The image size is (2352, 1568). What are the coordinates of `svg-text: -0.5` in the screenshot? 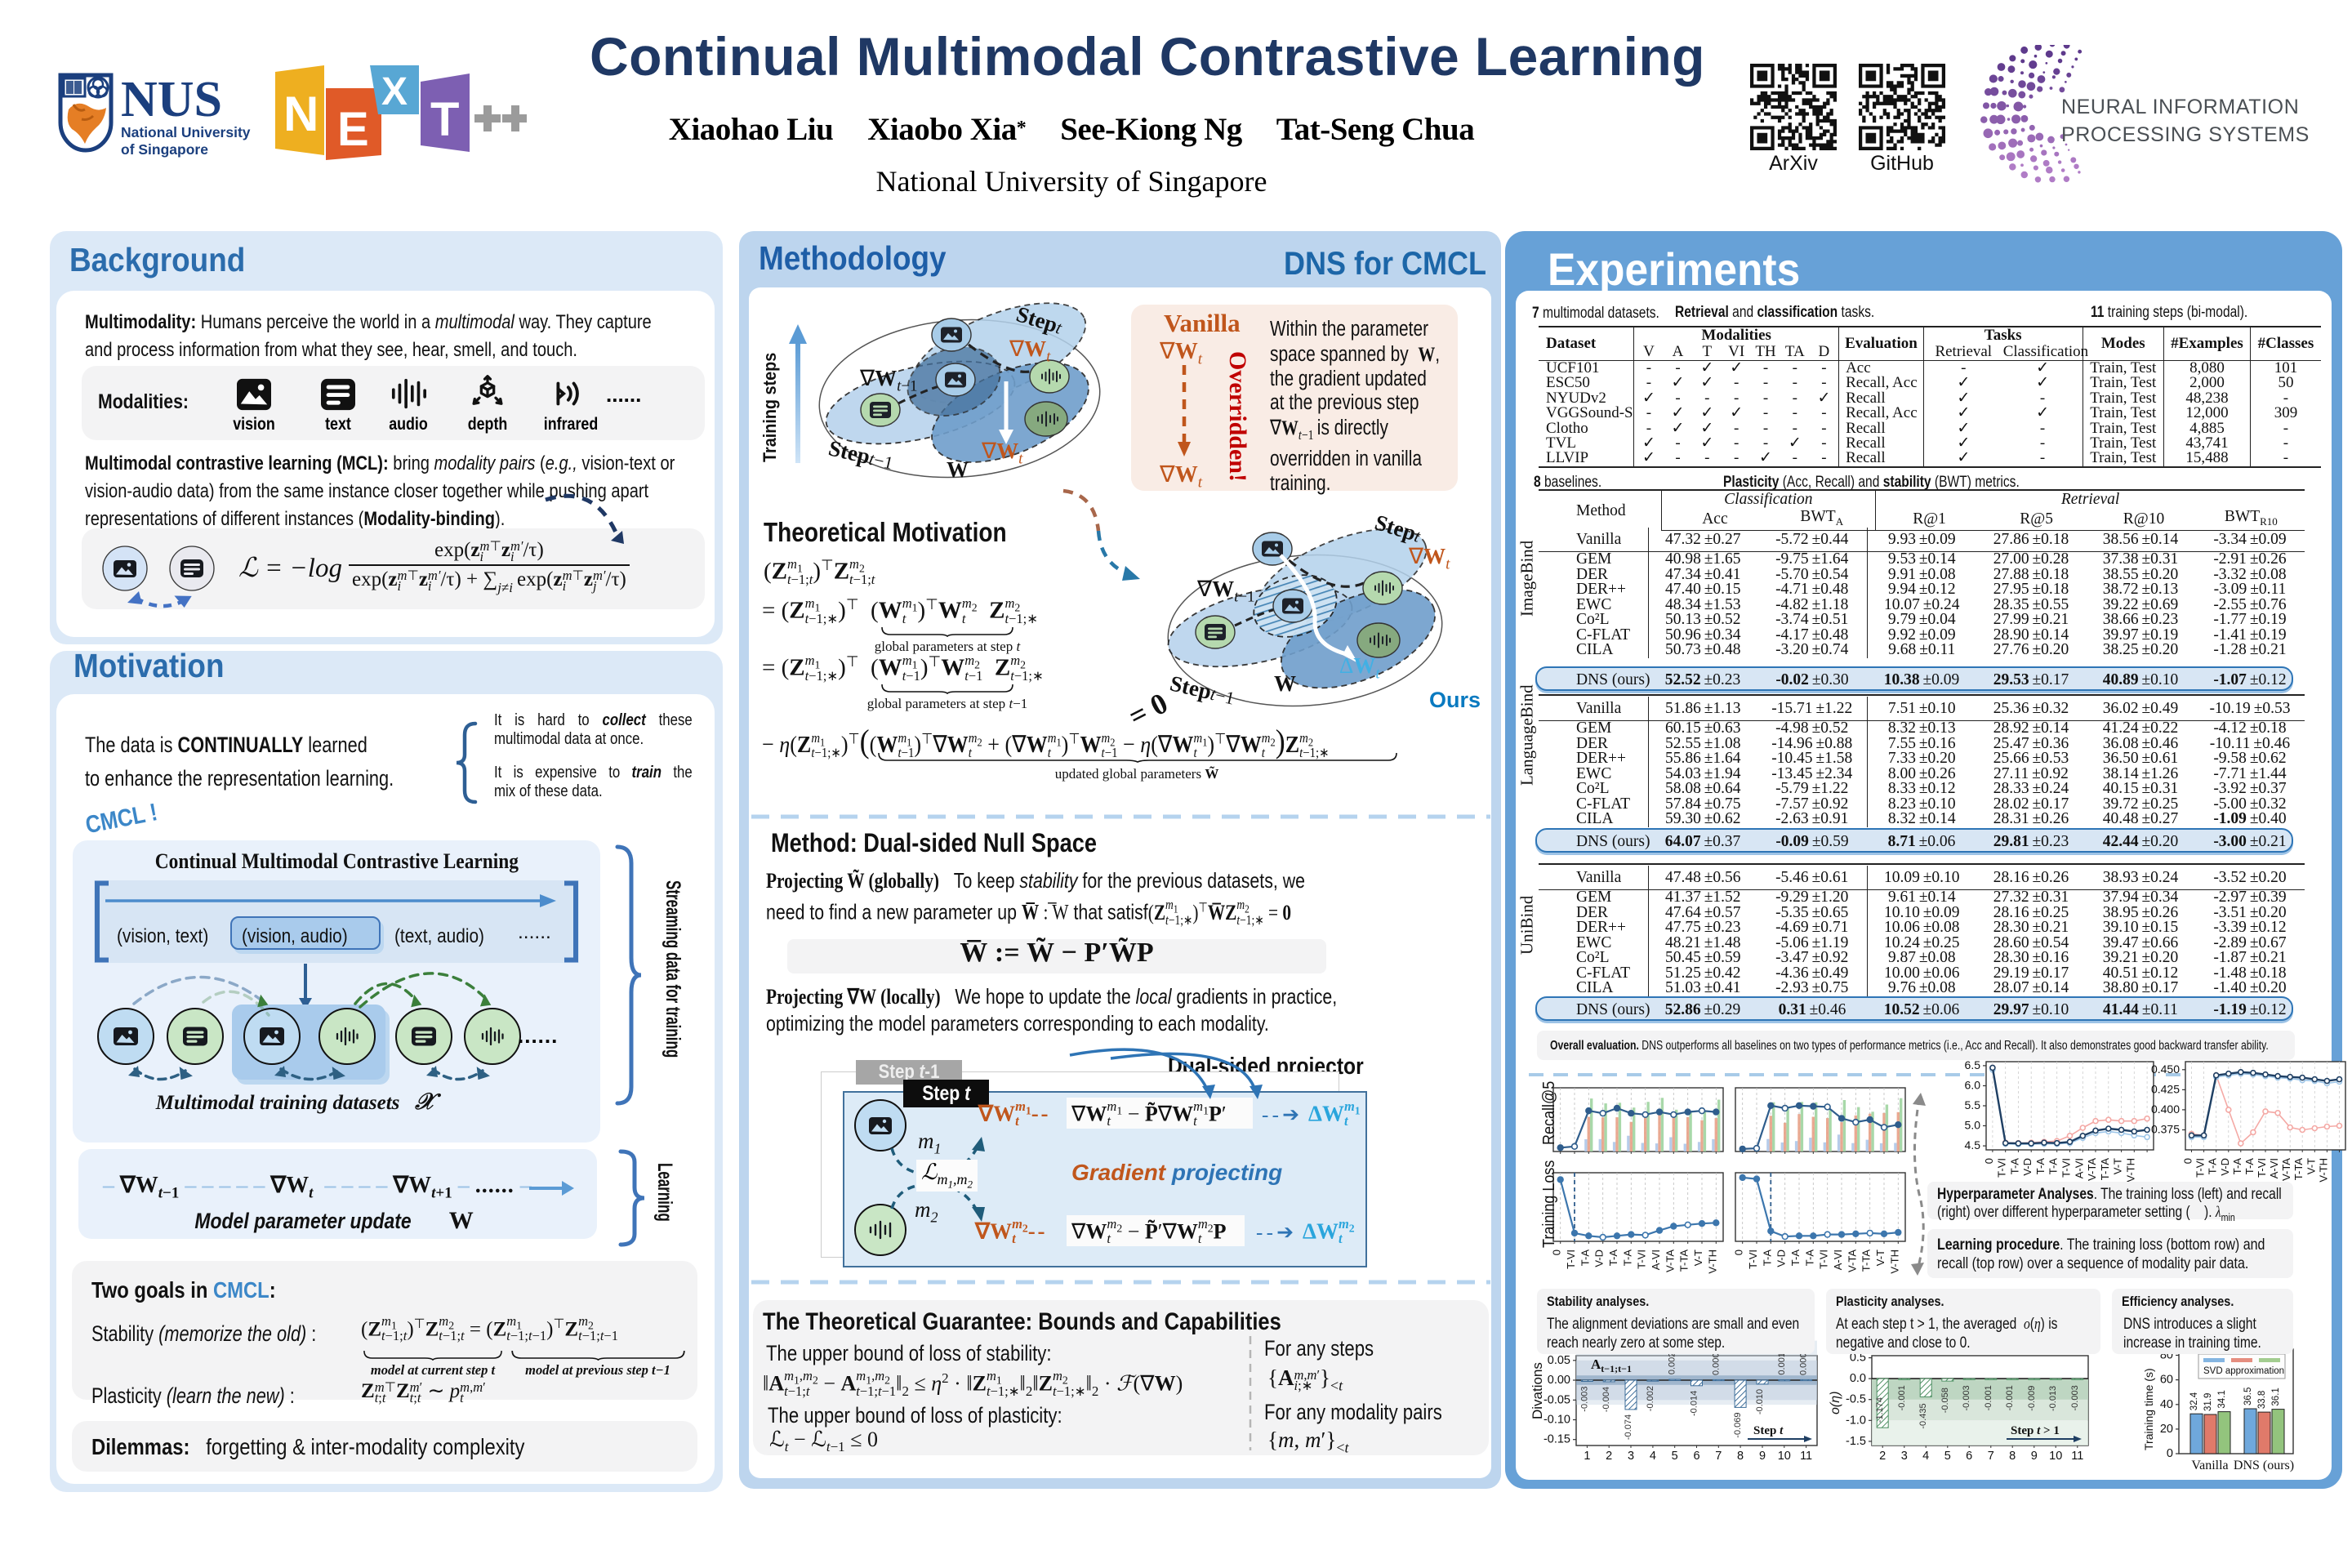 It's located at (1856, 1399).